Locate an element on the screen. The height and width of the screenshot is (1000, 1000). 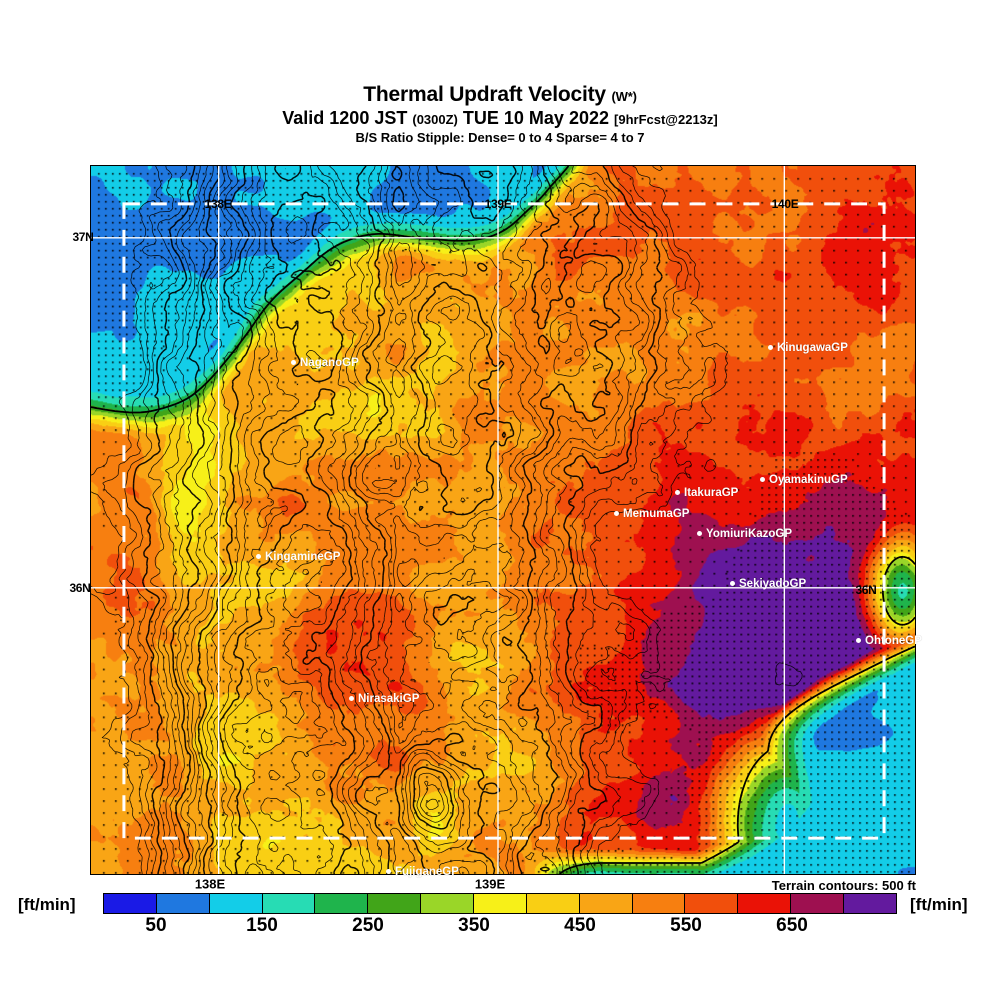
title-main-line: Thermal Updraft Velocity (W*) is located at coordinates (500, 96).